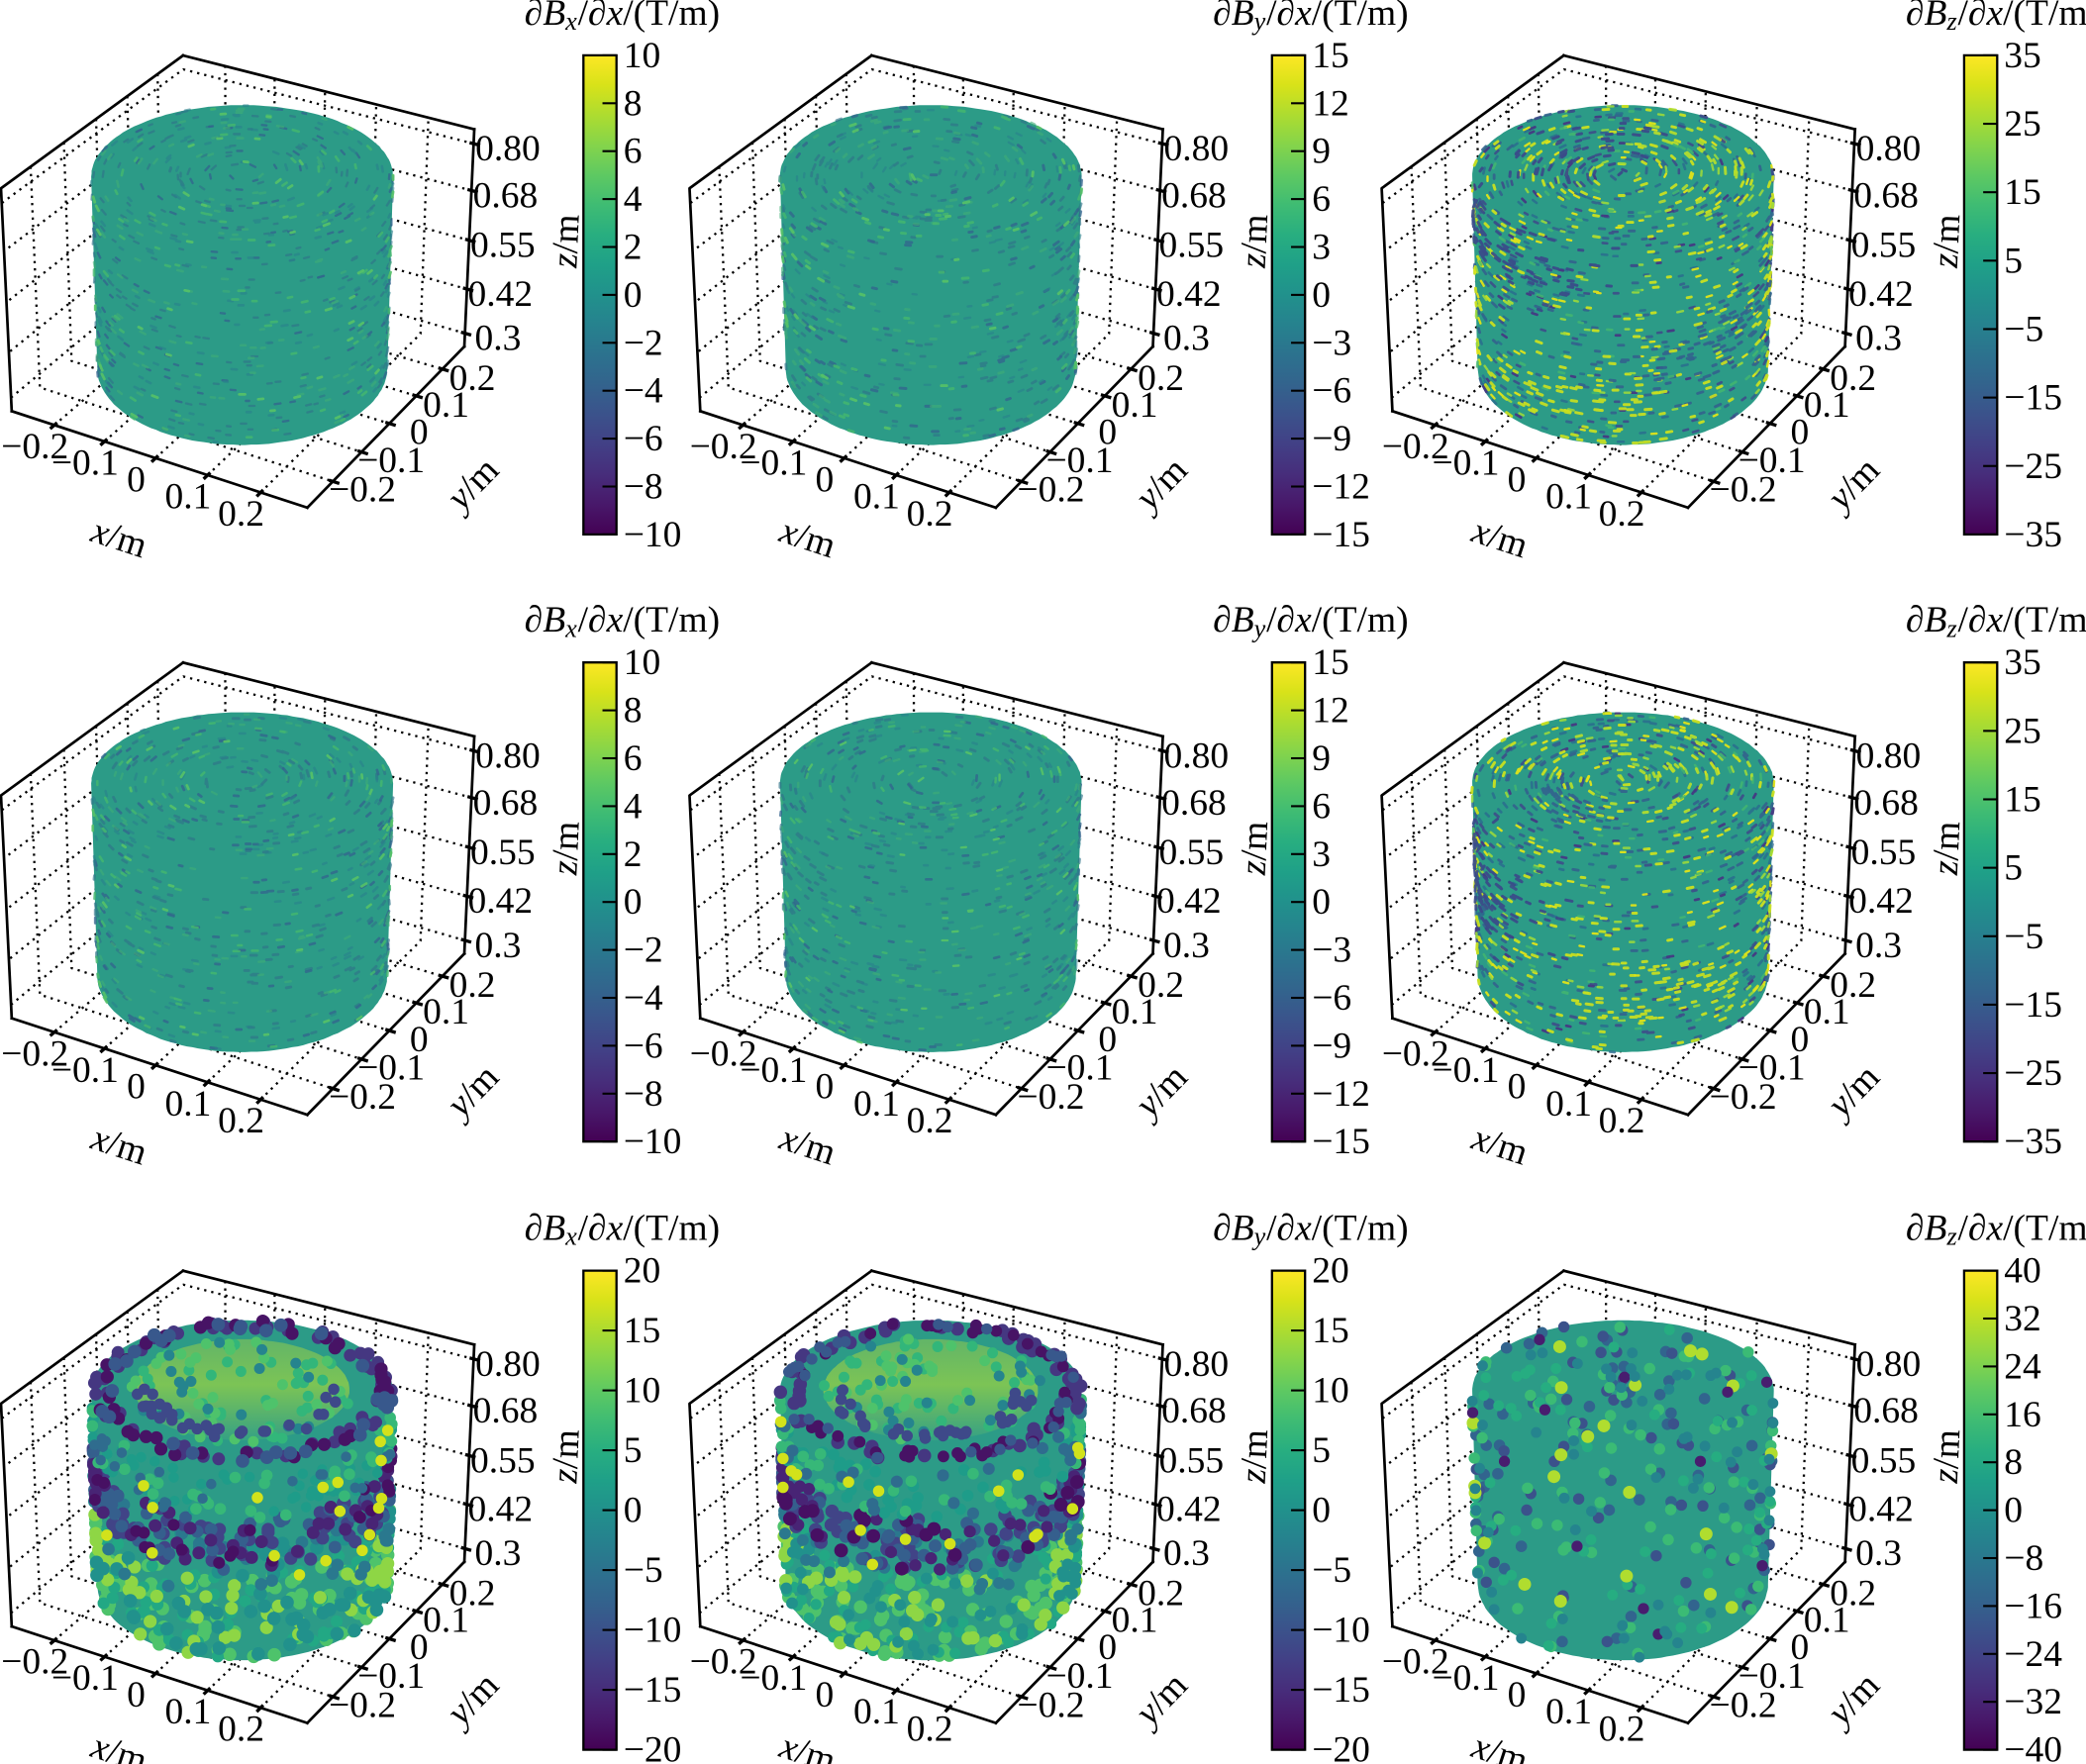 This screenshot has height=1764, width=2086. What do you see at coordinates (2013, 1462) in the screenshot?
I see `svg-text: 8` at bounding box center [2013, 1462].